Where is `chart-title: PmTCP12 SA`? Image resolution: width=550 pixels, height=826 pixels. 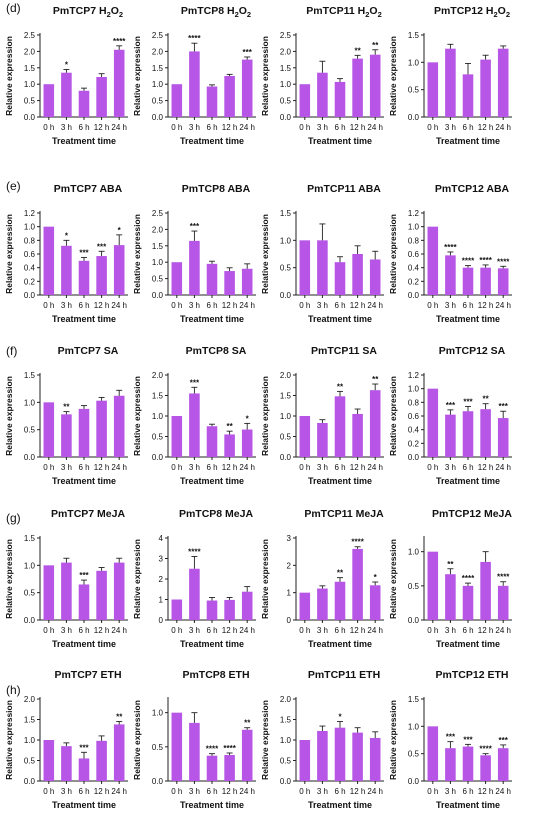 chart-title: PmTCP12 SA is located at coordinates (472, 351).